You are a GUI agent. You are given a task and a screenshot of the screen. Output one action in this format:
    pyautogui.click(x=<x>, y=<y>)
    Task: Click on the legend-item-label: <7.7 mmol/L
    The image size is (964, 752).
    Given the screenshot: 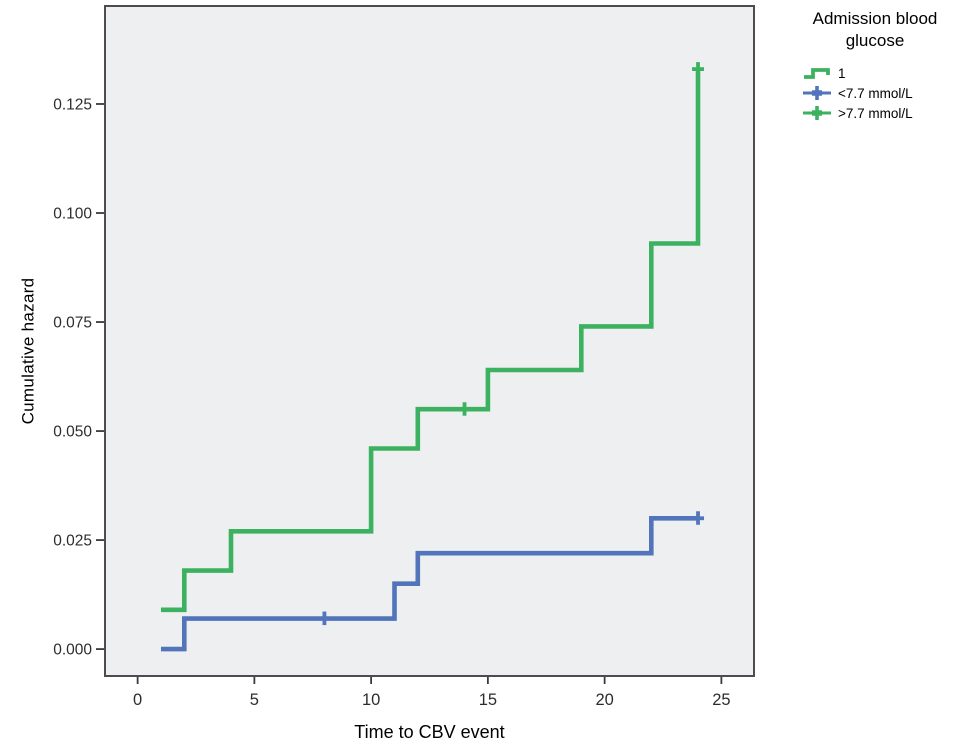 What is the action you would take?
    pyautogui.click(x=875, y=93)
    